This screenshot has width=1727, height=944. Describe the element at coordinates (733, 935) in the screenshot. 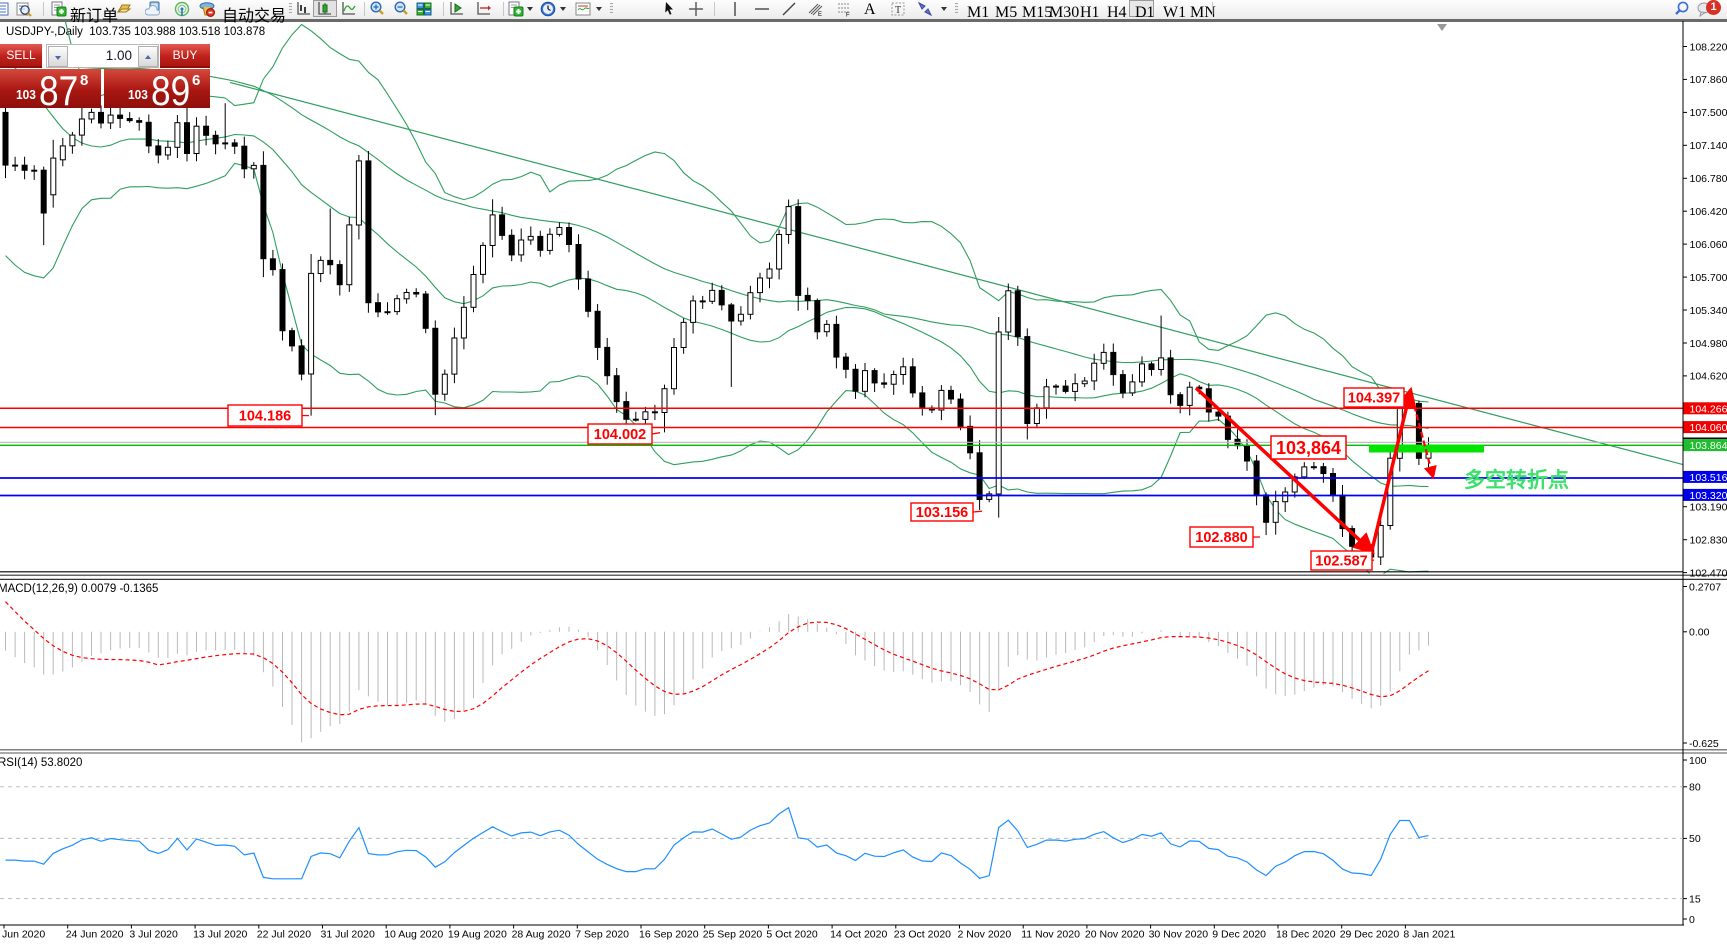

I see `svg-text: 25 Sep 2020` at that location.